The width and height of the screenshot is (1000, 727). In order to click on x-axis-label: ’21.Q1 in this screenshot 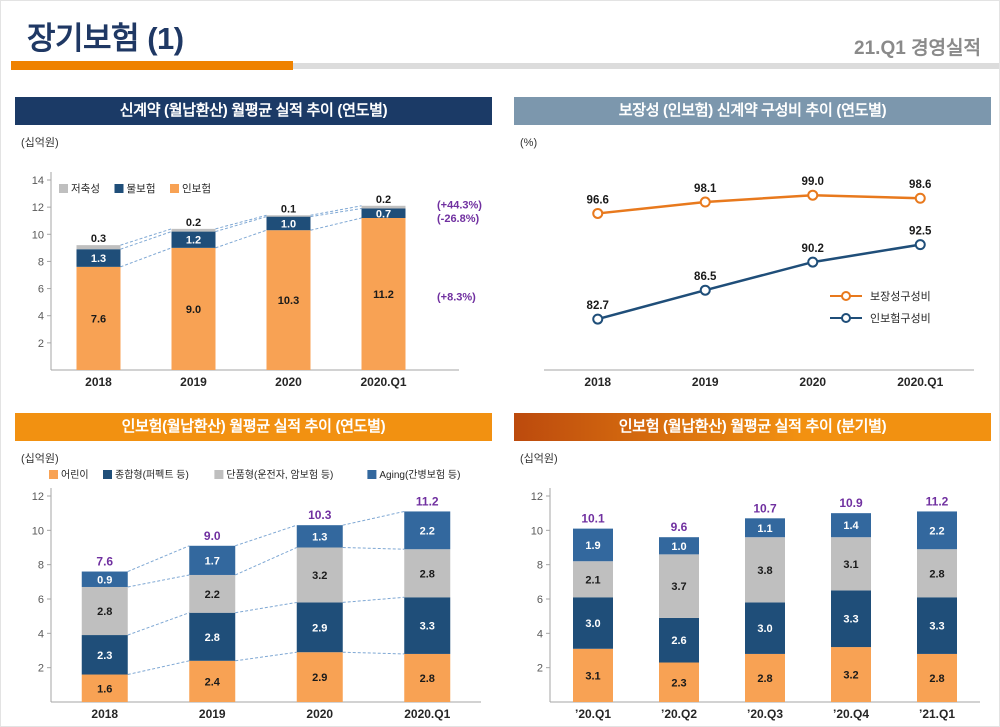, I will do `click(937, 714)`.